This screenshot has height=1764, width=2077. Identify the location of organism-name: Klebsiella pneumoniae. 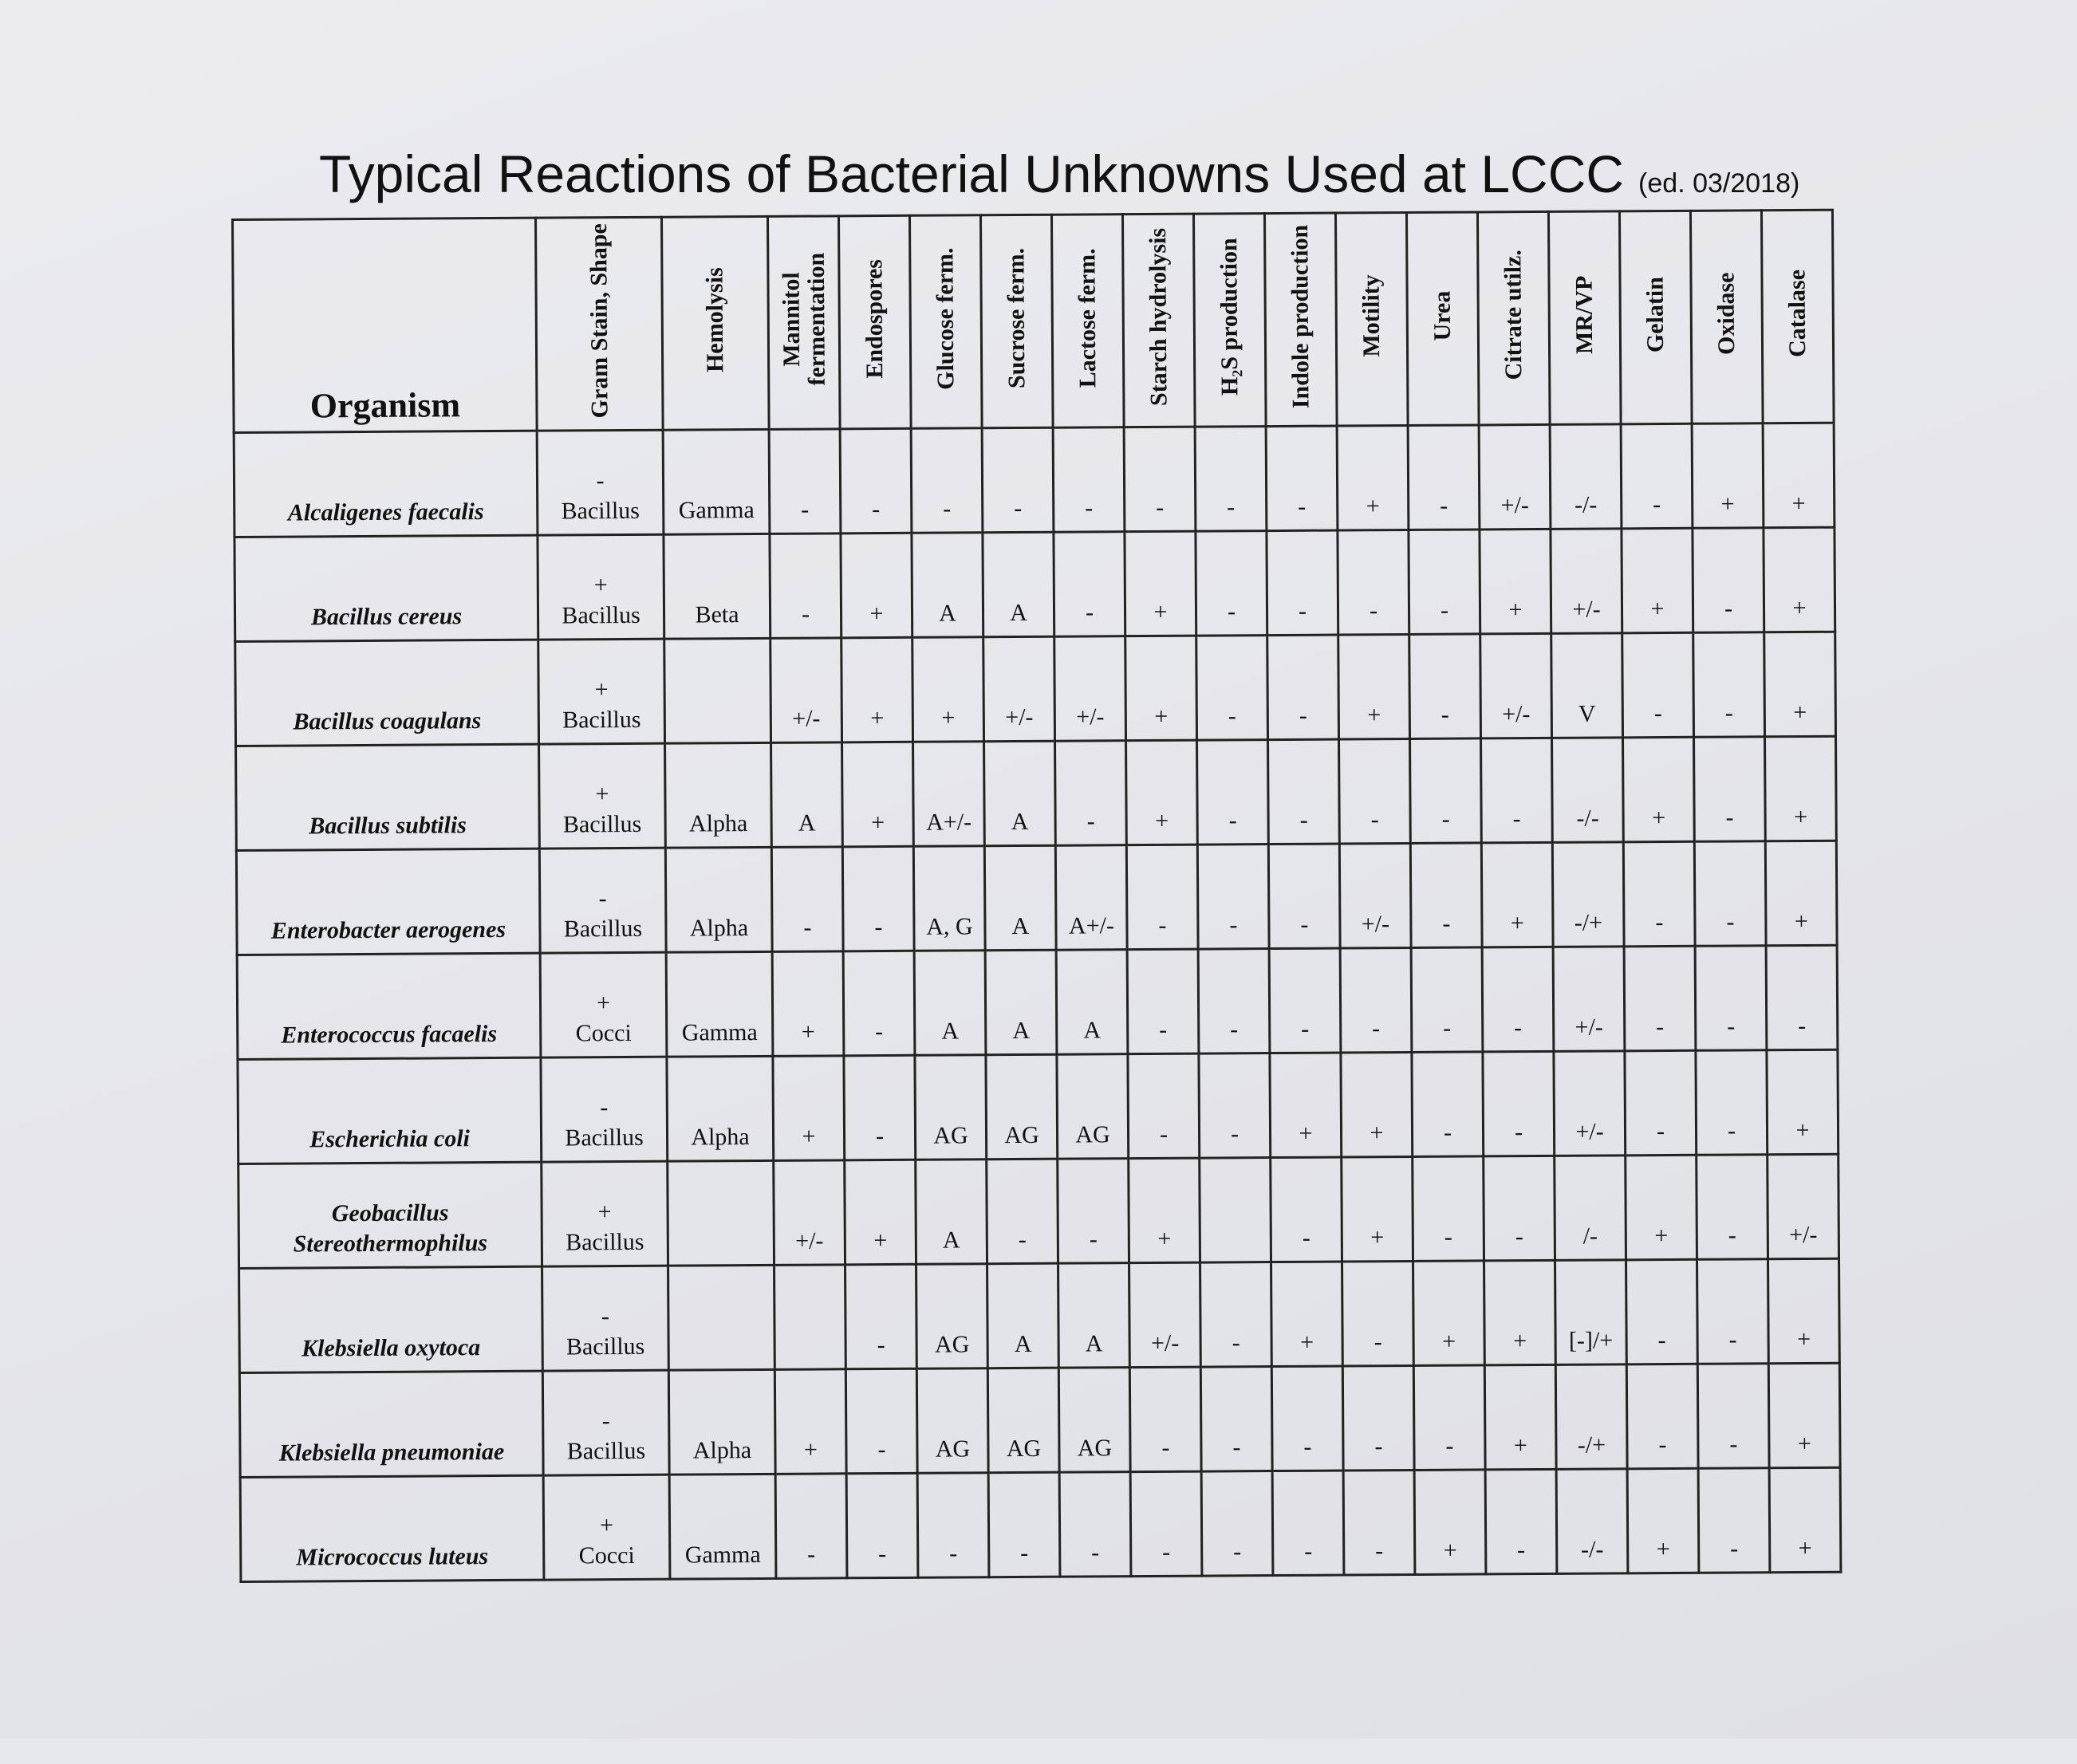
(392, 1424).